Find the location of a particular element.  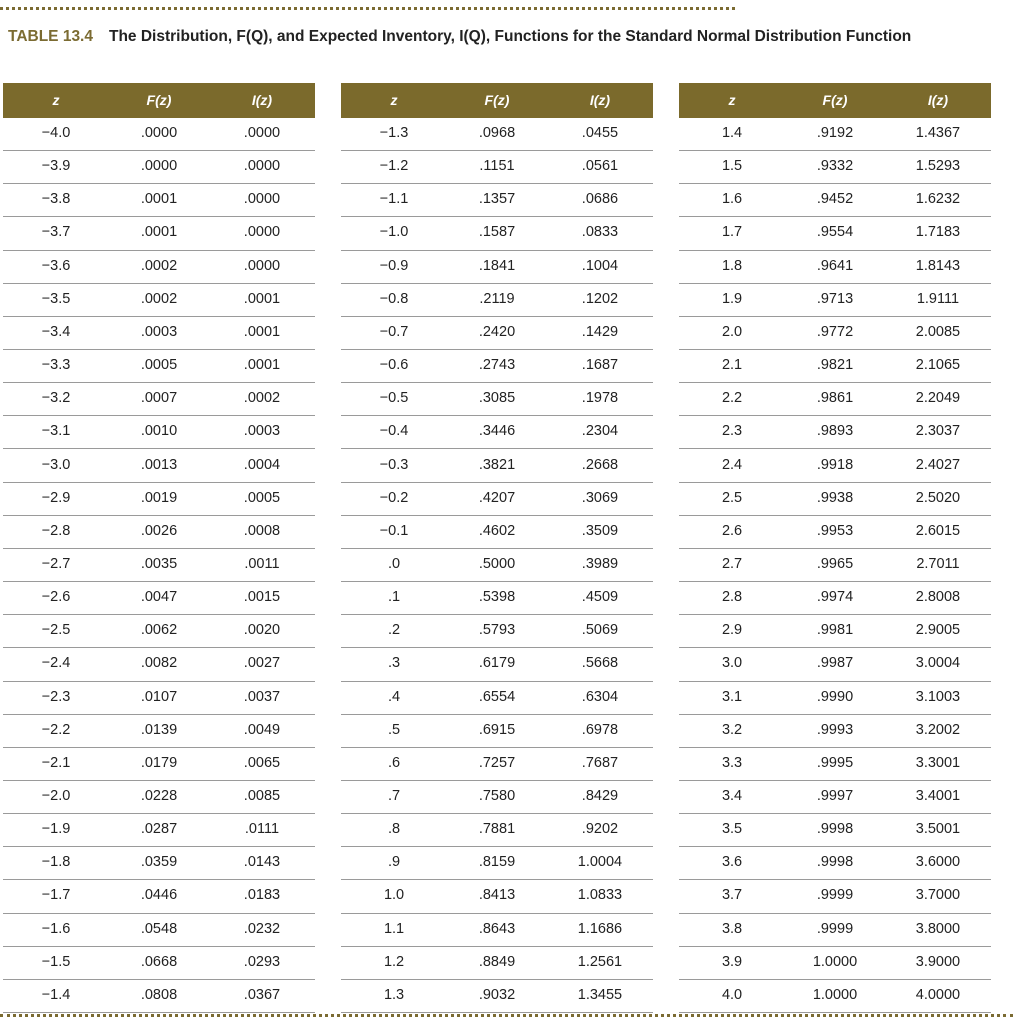

table-row: 2.5 .9938 2.5020 is located at coordinates (835, 499).